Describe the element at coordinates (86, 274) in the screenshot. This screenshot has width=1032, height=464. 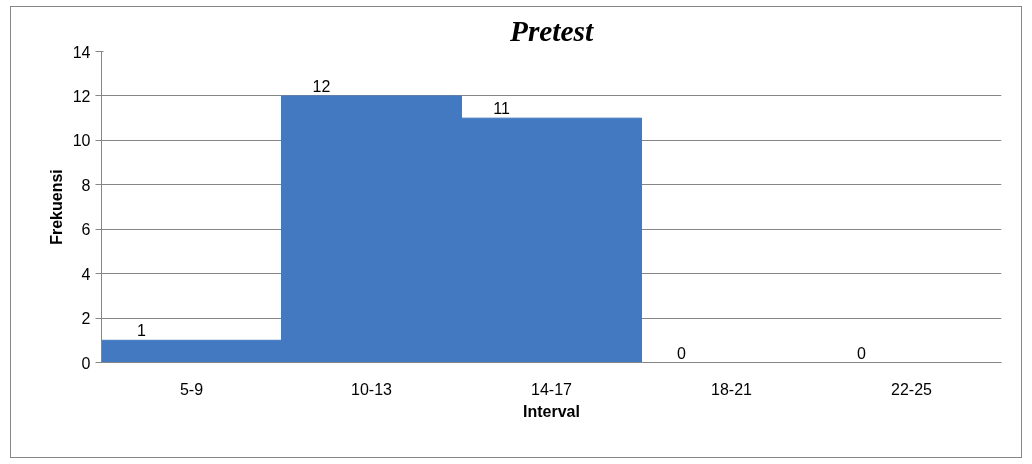
I see `y-tick-label: 4` at that location.